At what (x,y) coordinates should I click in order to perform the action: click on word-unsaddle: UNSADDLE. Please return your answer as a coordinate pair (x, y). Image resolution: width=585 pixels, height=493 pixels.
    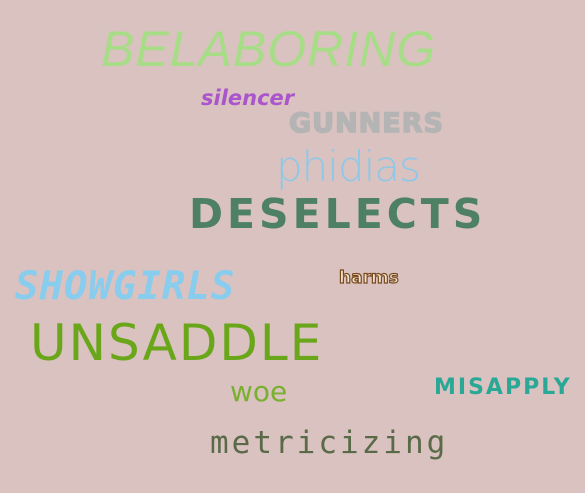
    Looking at the image, I should click on (177, 343).